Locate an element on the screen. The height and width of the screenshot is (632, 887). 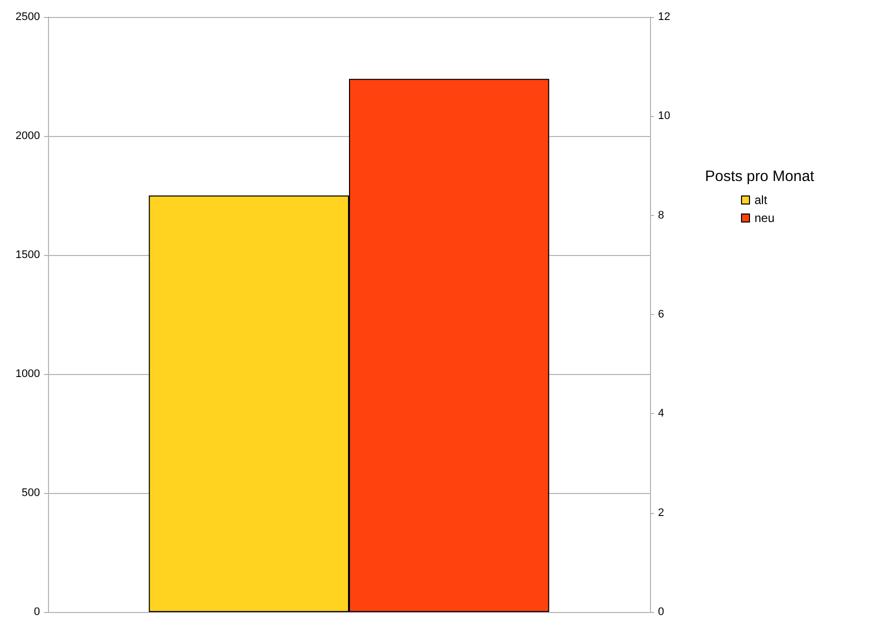
y2-tick-label: 6 is located at coordinates (661, 314).